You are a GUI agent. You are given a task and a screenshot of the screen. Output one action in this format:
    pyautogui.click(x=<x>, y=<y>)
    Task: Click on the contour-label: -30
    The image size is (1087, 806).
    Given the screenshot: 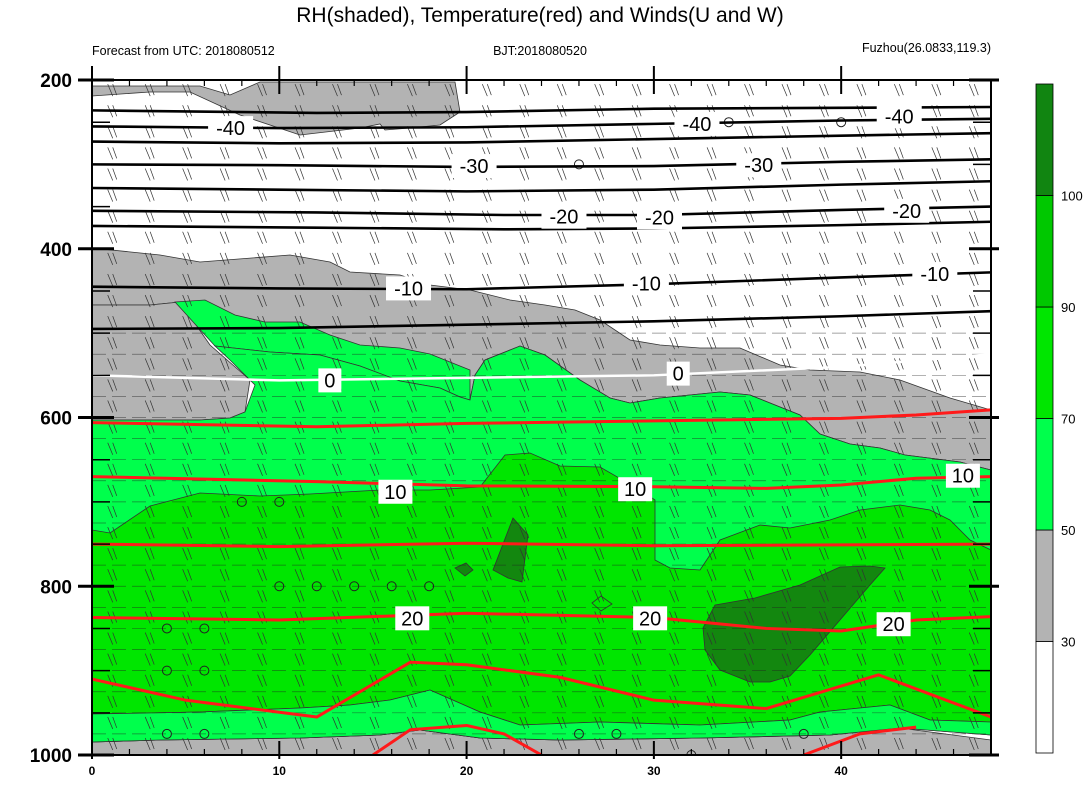 What is the action you would take?
    pyautogui.click(x=474, y=166)
    